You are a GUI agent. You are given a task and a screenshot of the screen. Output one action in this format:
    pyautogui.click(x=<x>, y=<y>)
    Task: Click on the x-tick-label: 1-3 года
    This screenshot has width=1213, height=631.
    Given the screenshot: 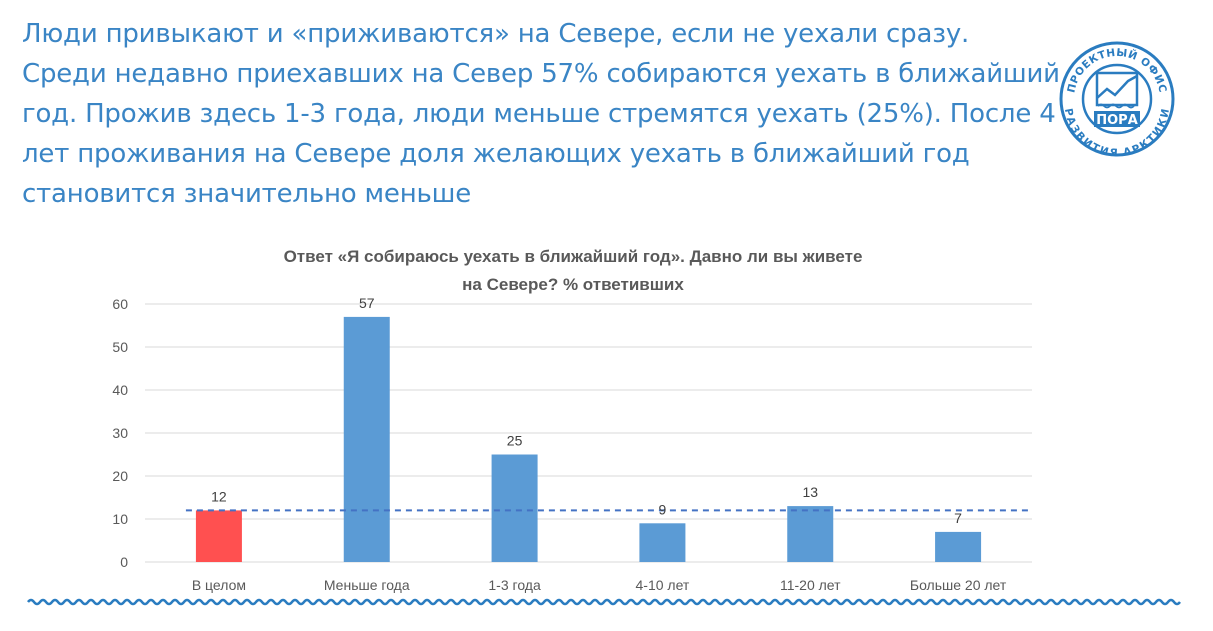 What is the action you would take?
    pyautogui.click(x=514, y=585)
    